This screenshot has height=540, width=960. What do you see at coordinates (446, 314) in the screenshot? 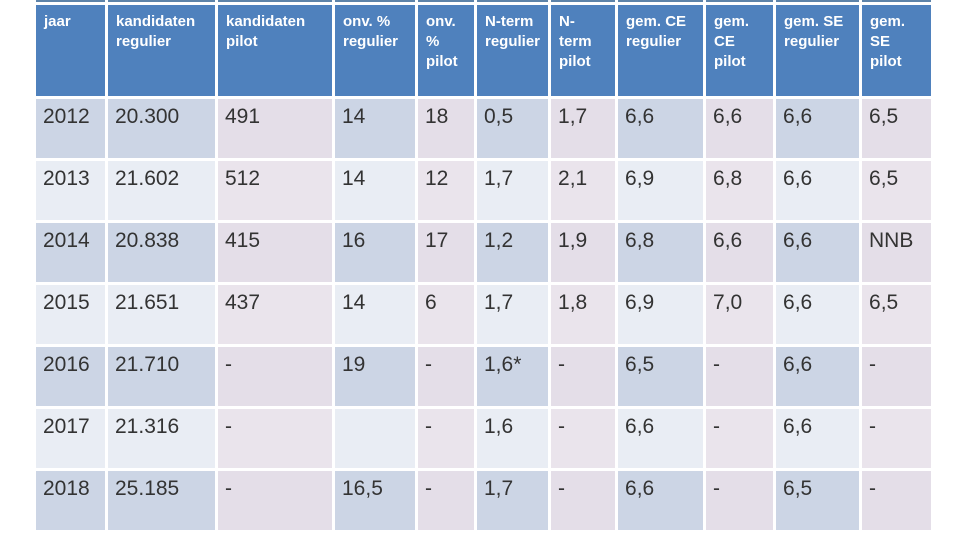
I see `table-cell: 6` at bounding box center [446, 314].